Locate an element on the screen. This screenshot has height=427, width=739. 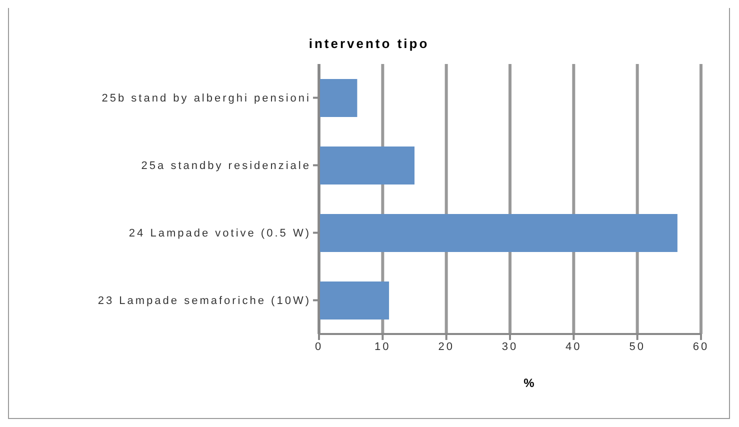
x-tick-label: 50 is located at coordinates (637, 346).